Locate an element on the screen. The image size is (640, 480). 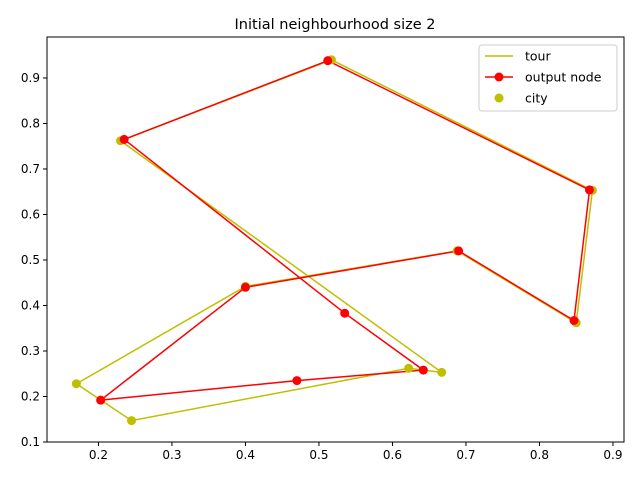
x-tick-label-5: 0.7 is located at coordinates (465, 455).